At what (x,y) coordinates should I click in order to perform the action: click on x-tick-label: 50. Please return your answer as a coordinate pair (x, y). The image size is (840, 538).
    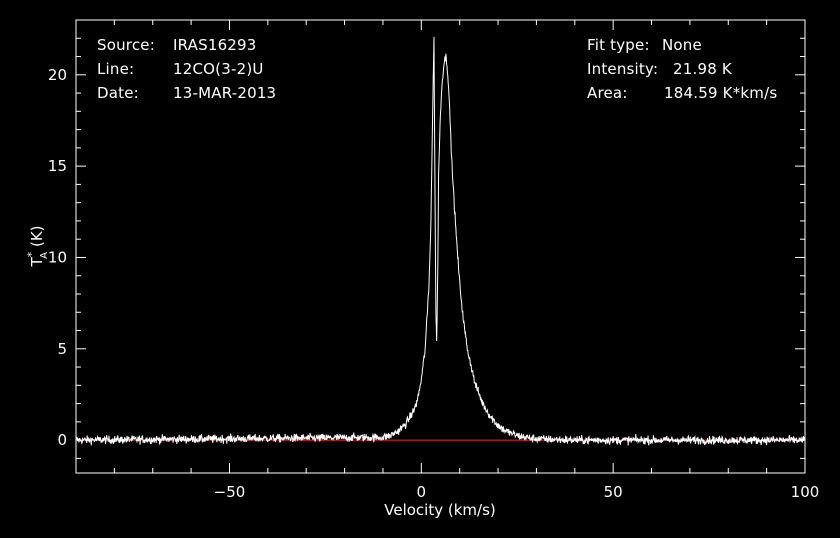
    Looking at the image, I should click on (613, 492).